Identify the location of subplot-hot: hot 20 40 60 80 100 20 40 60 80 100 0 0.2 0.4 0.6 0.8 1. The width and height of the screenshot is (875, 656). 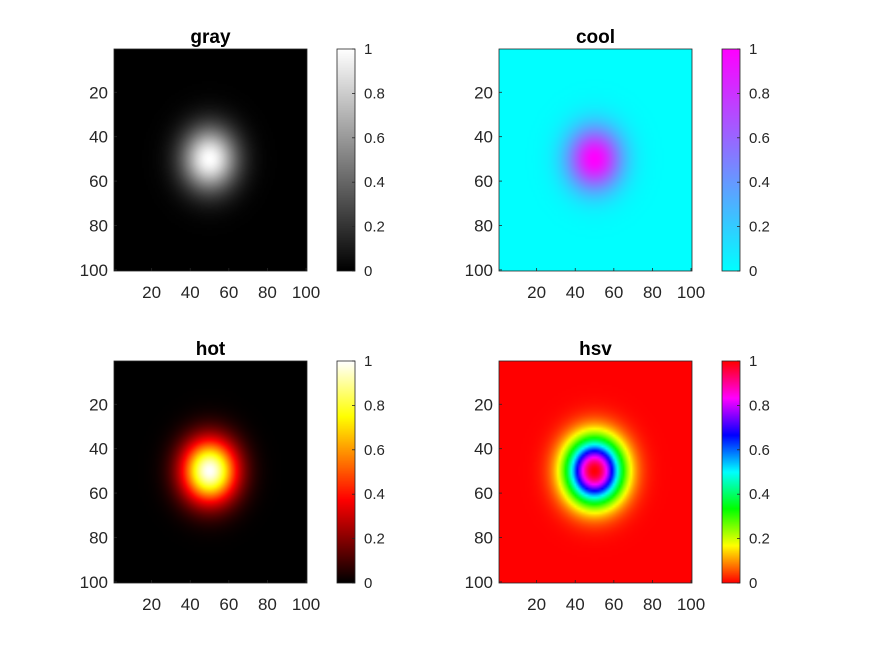
(232, 476).